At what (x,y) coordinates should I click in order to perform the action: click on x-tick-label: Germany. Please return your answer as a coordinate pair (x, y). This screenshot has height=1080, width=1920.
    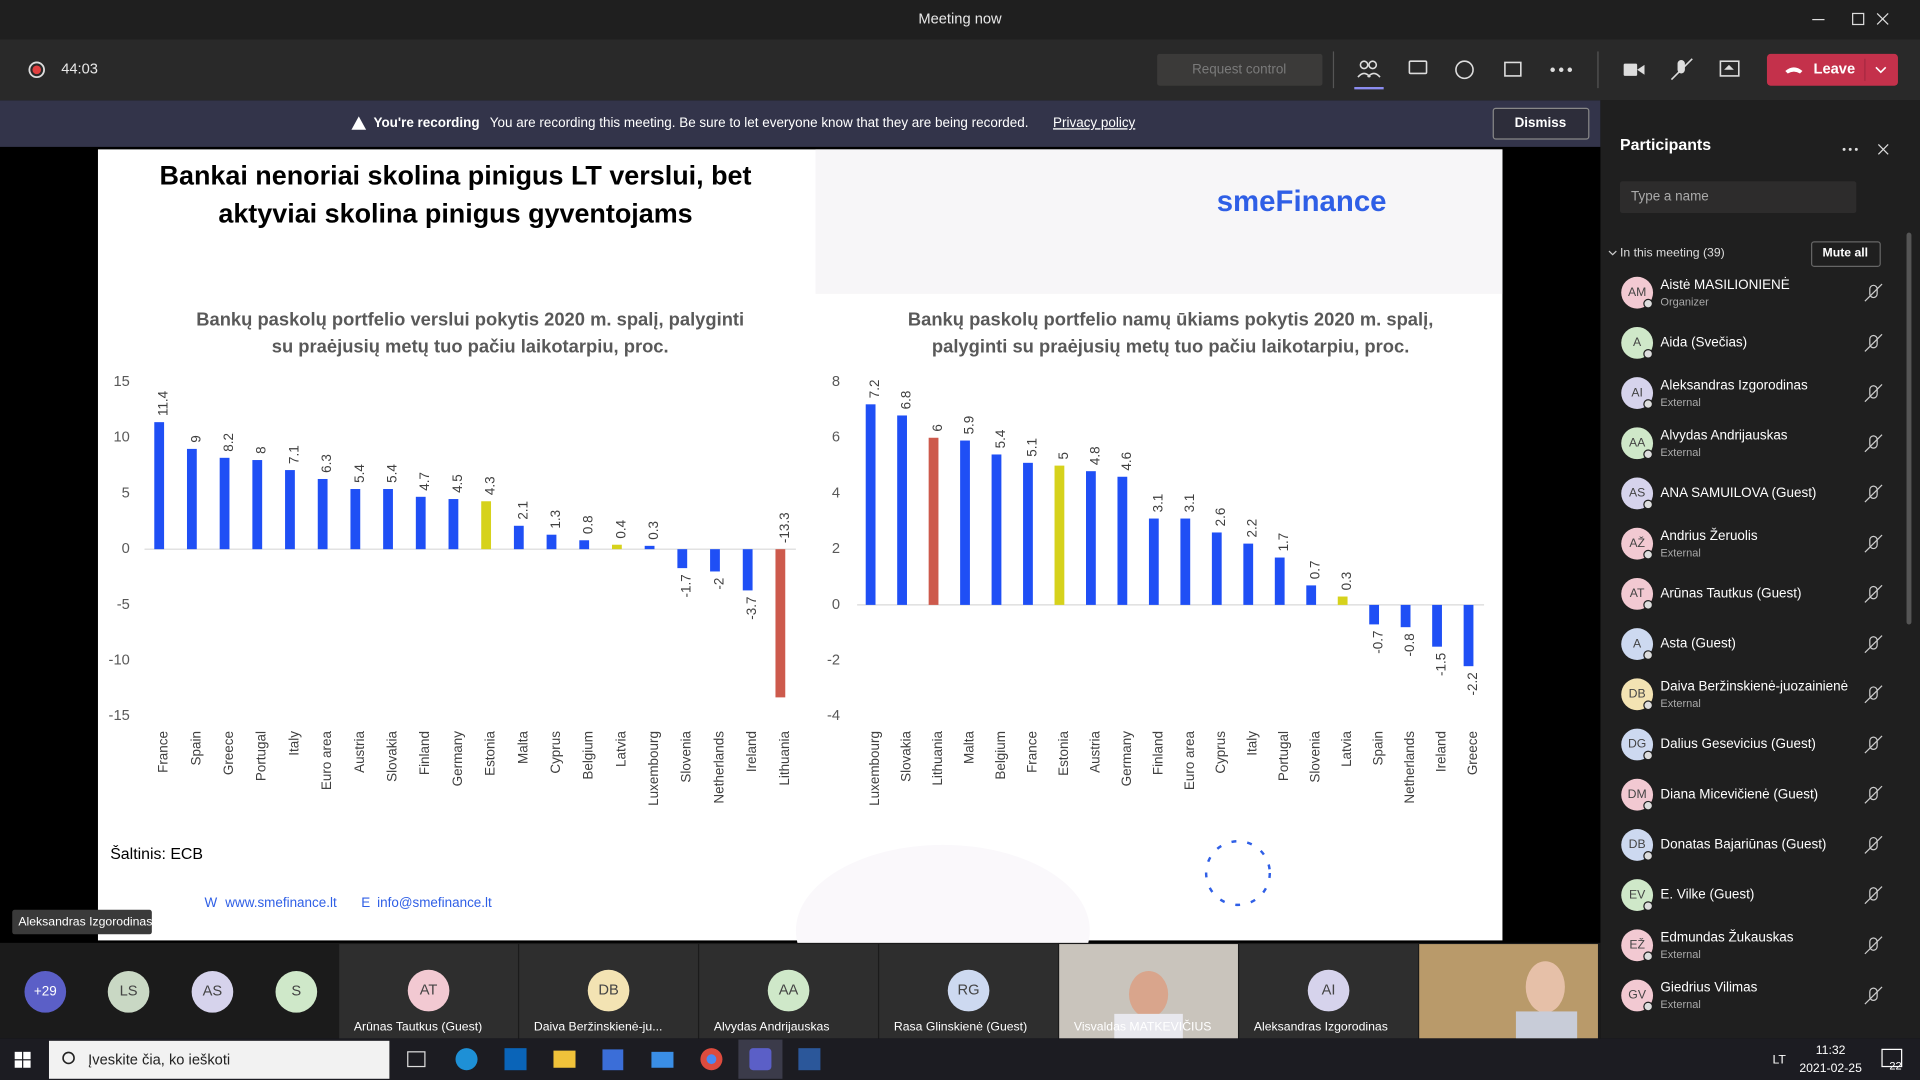
    Looking at the image, I should click on (1126, 759).